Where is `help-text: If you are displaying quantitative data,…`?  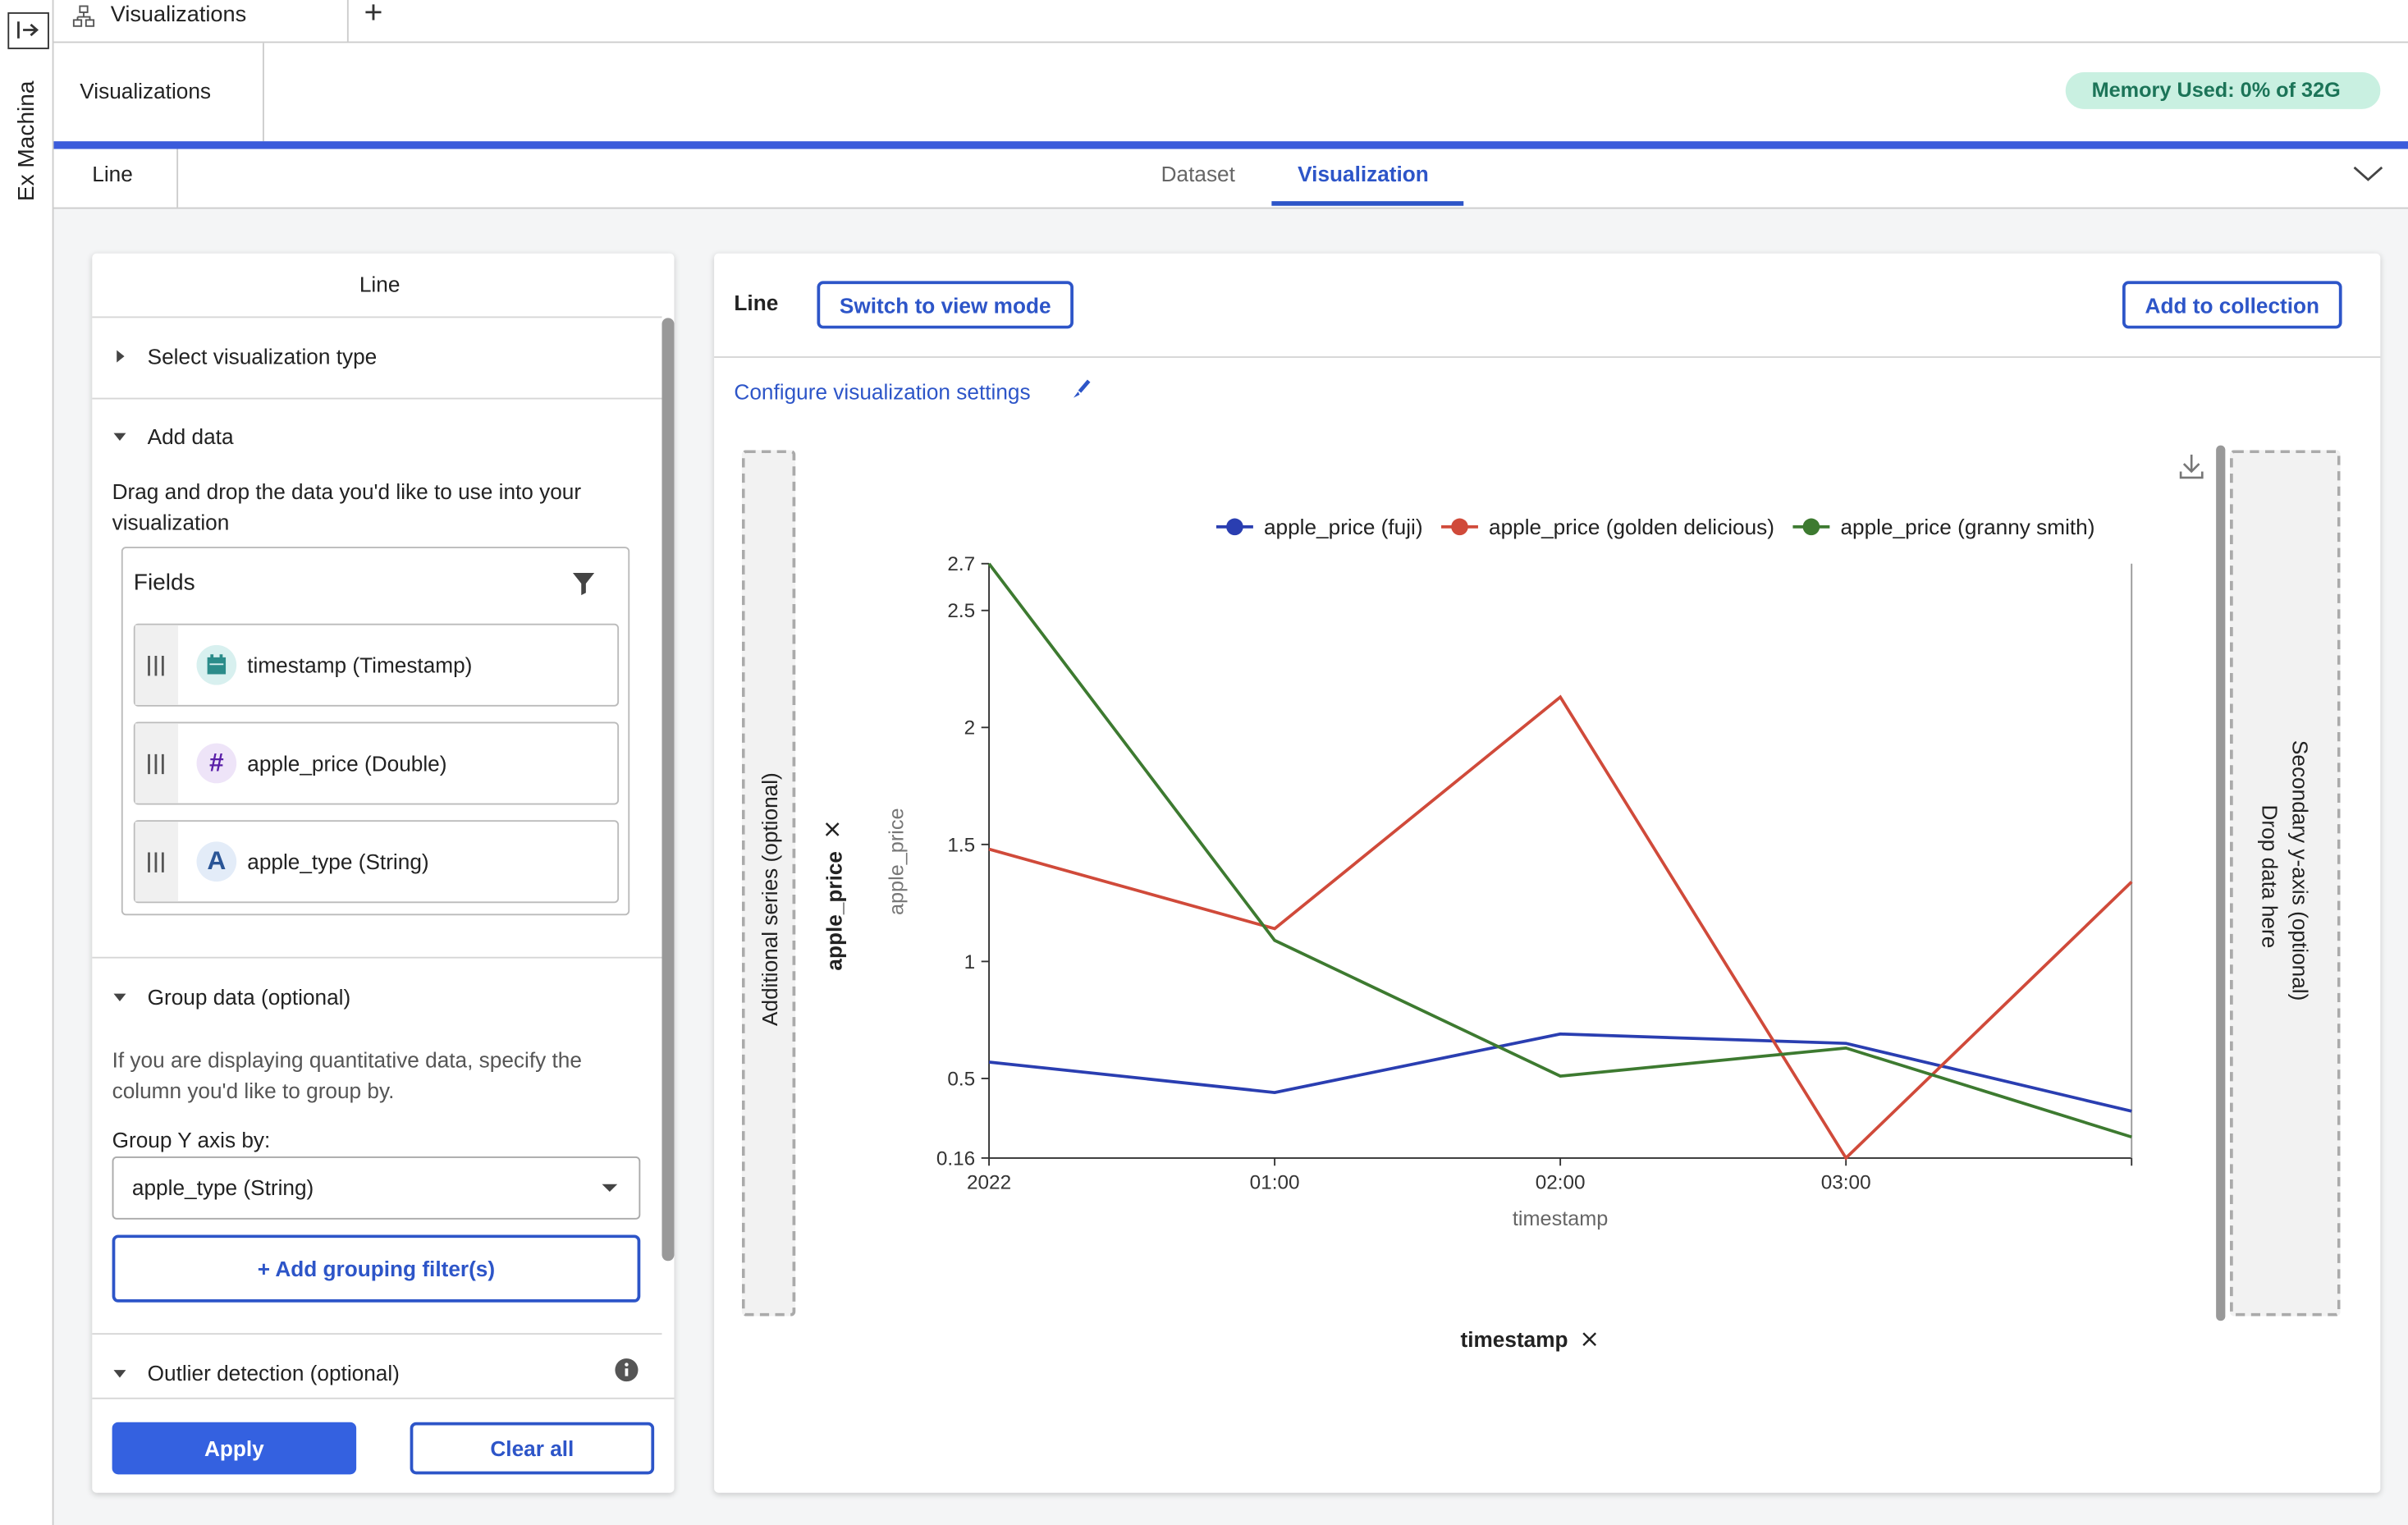 help-text: If you are displaying quantitative data,… is located at coordinates (347, 1074).